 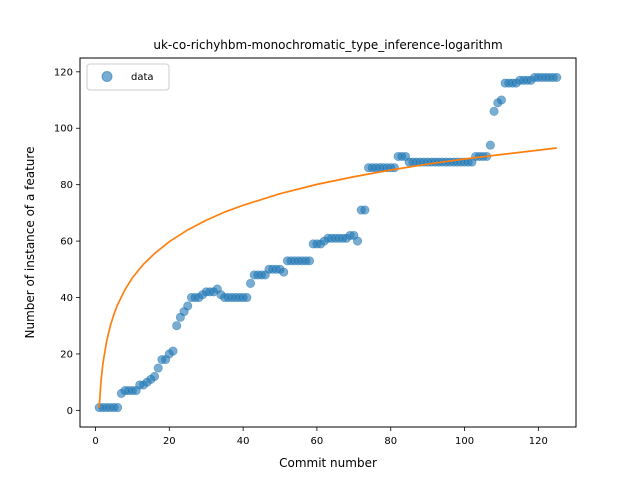 I want to click on y-tick-label: 100, so click(x=63, y=129).